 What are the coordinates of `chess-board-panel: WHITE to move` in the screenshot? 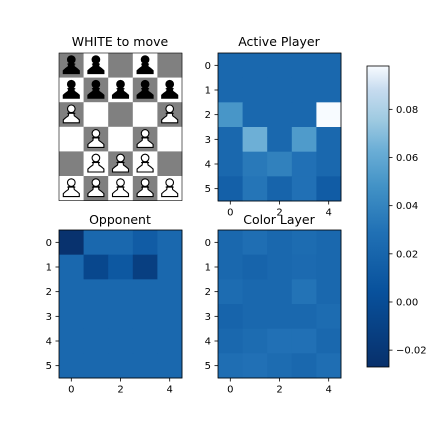 It's located at (120, 117).